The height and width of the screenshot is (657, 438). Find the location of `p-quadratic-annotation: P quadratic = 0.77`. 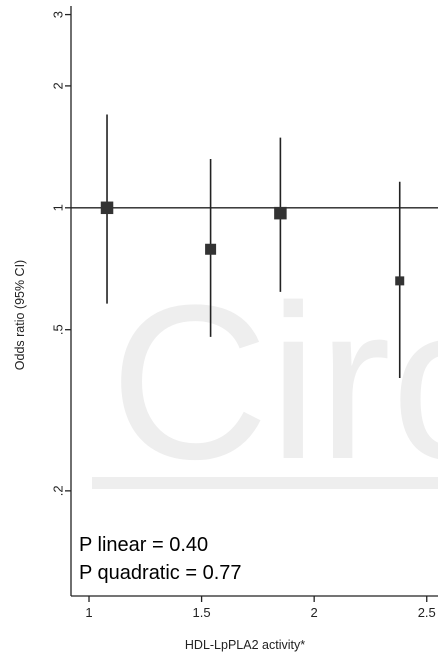

p-quadratic-annotation: P quadratic = 0.77 is located at coordinates (160, 573).